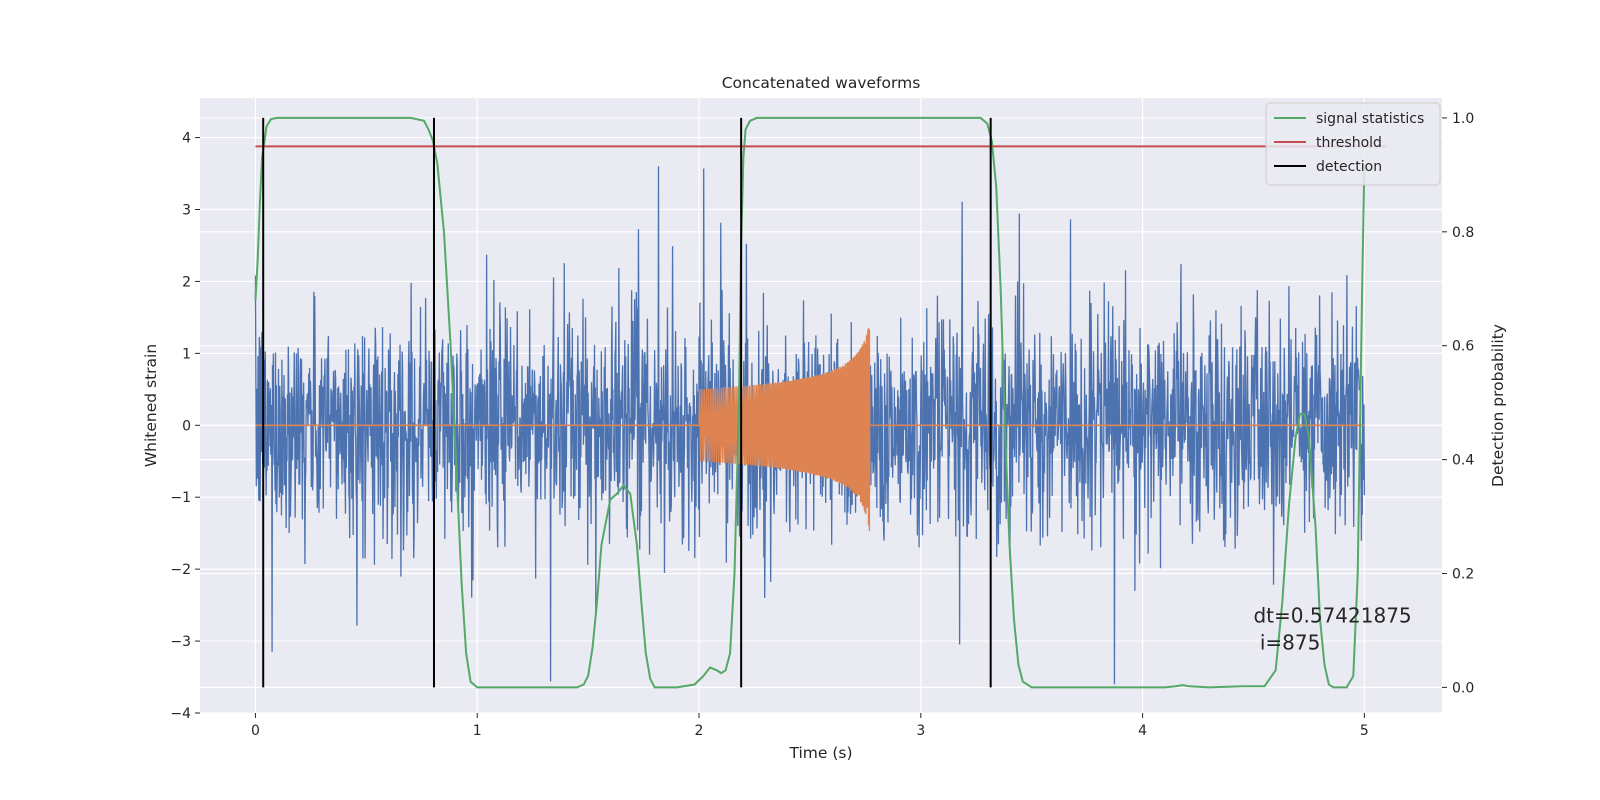 The width and height of the screenshot is (1600, 800). Describe the element at coordinates (1349, 167) in the screenshot. I see `legend-label: detection` at that location.